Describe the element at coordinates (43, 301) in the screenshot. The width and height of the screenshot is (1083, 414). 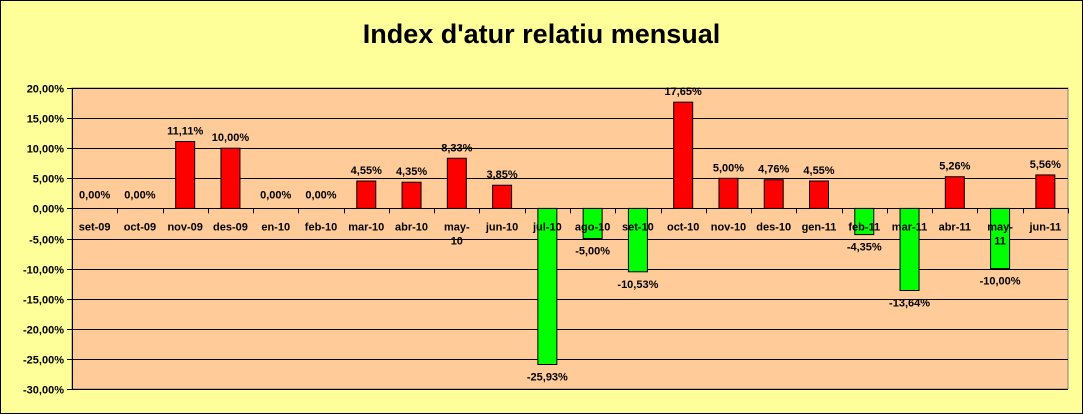
I see `y-tick-label: -15,00%` at that location.